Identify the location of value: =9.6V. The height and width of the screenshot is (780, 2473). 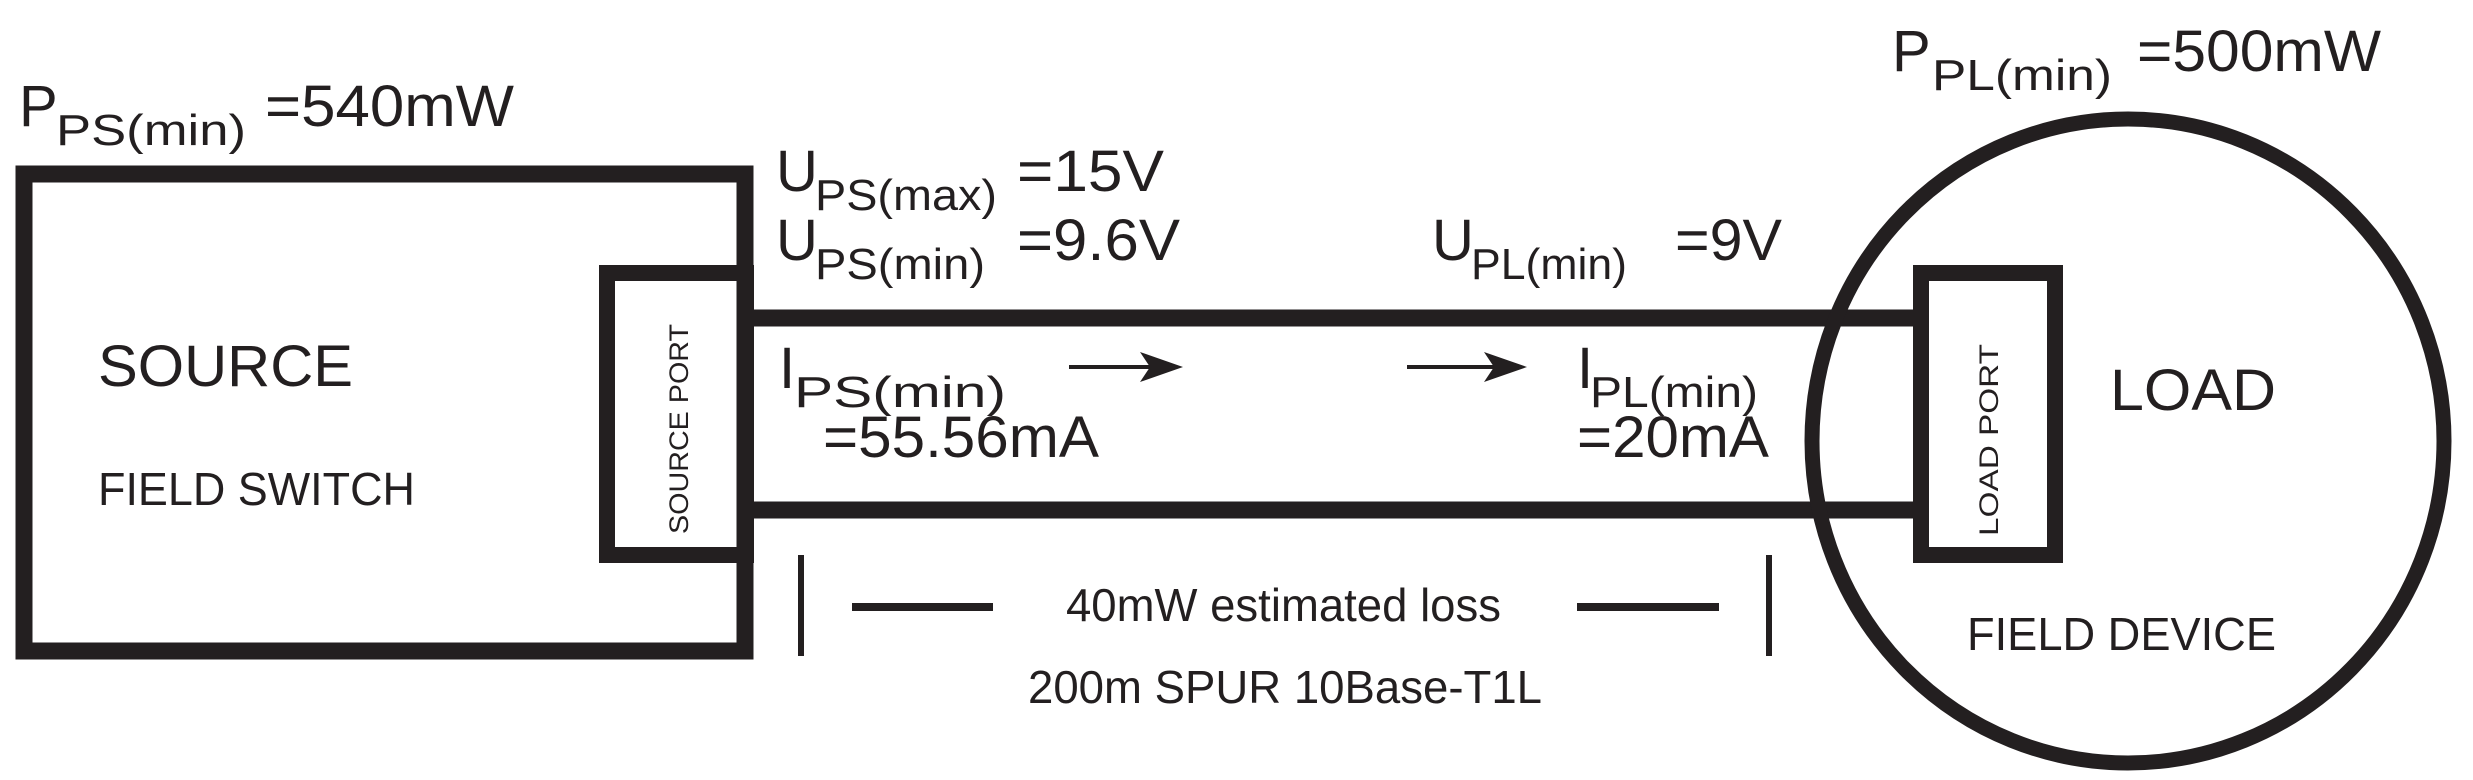
(1098, 240).